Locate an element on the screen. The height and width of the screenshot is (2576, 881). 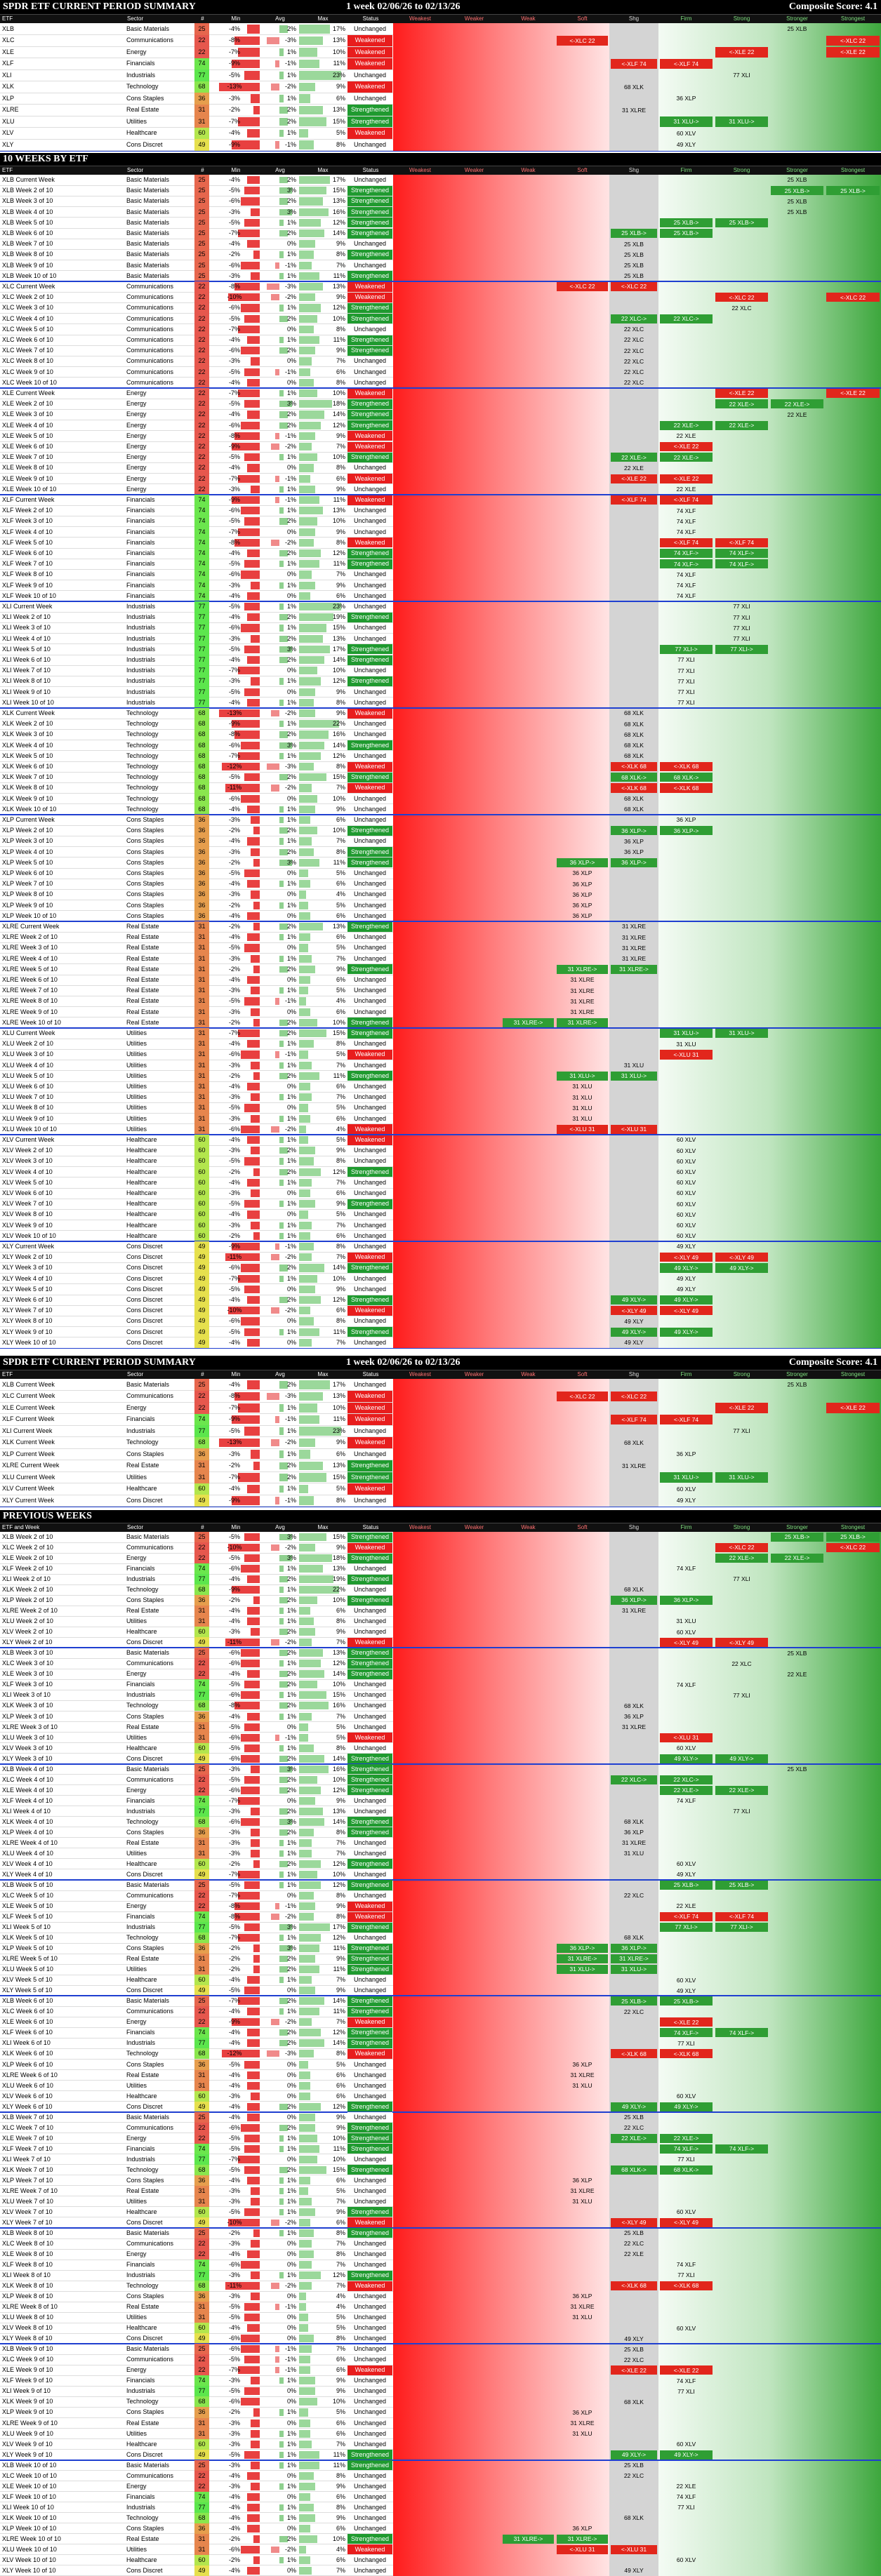
etf-label: XLK Week 2 of 10 is located at coordinates (27, 1590).